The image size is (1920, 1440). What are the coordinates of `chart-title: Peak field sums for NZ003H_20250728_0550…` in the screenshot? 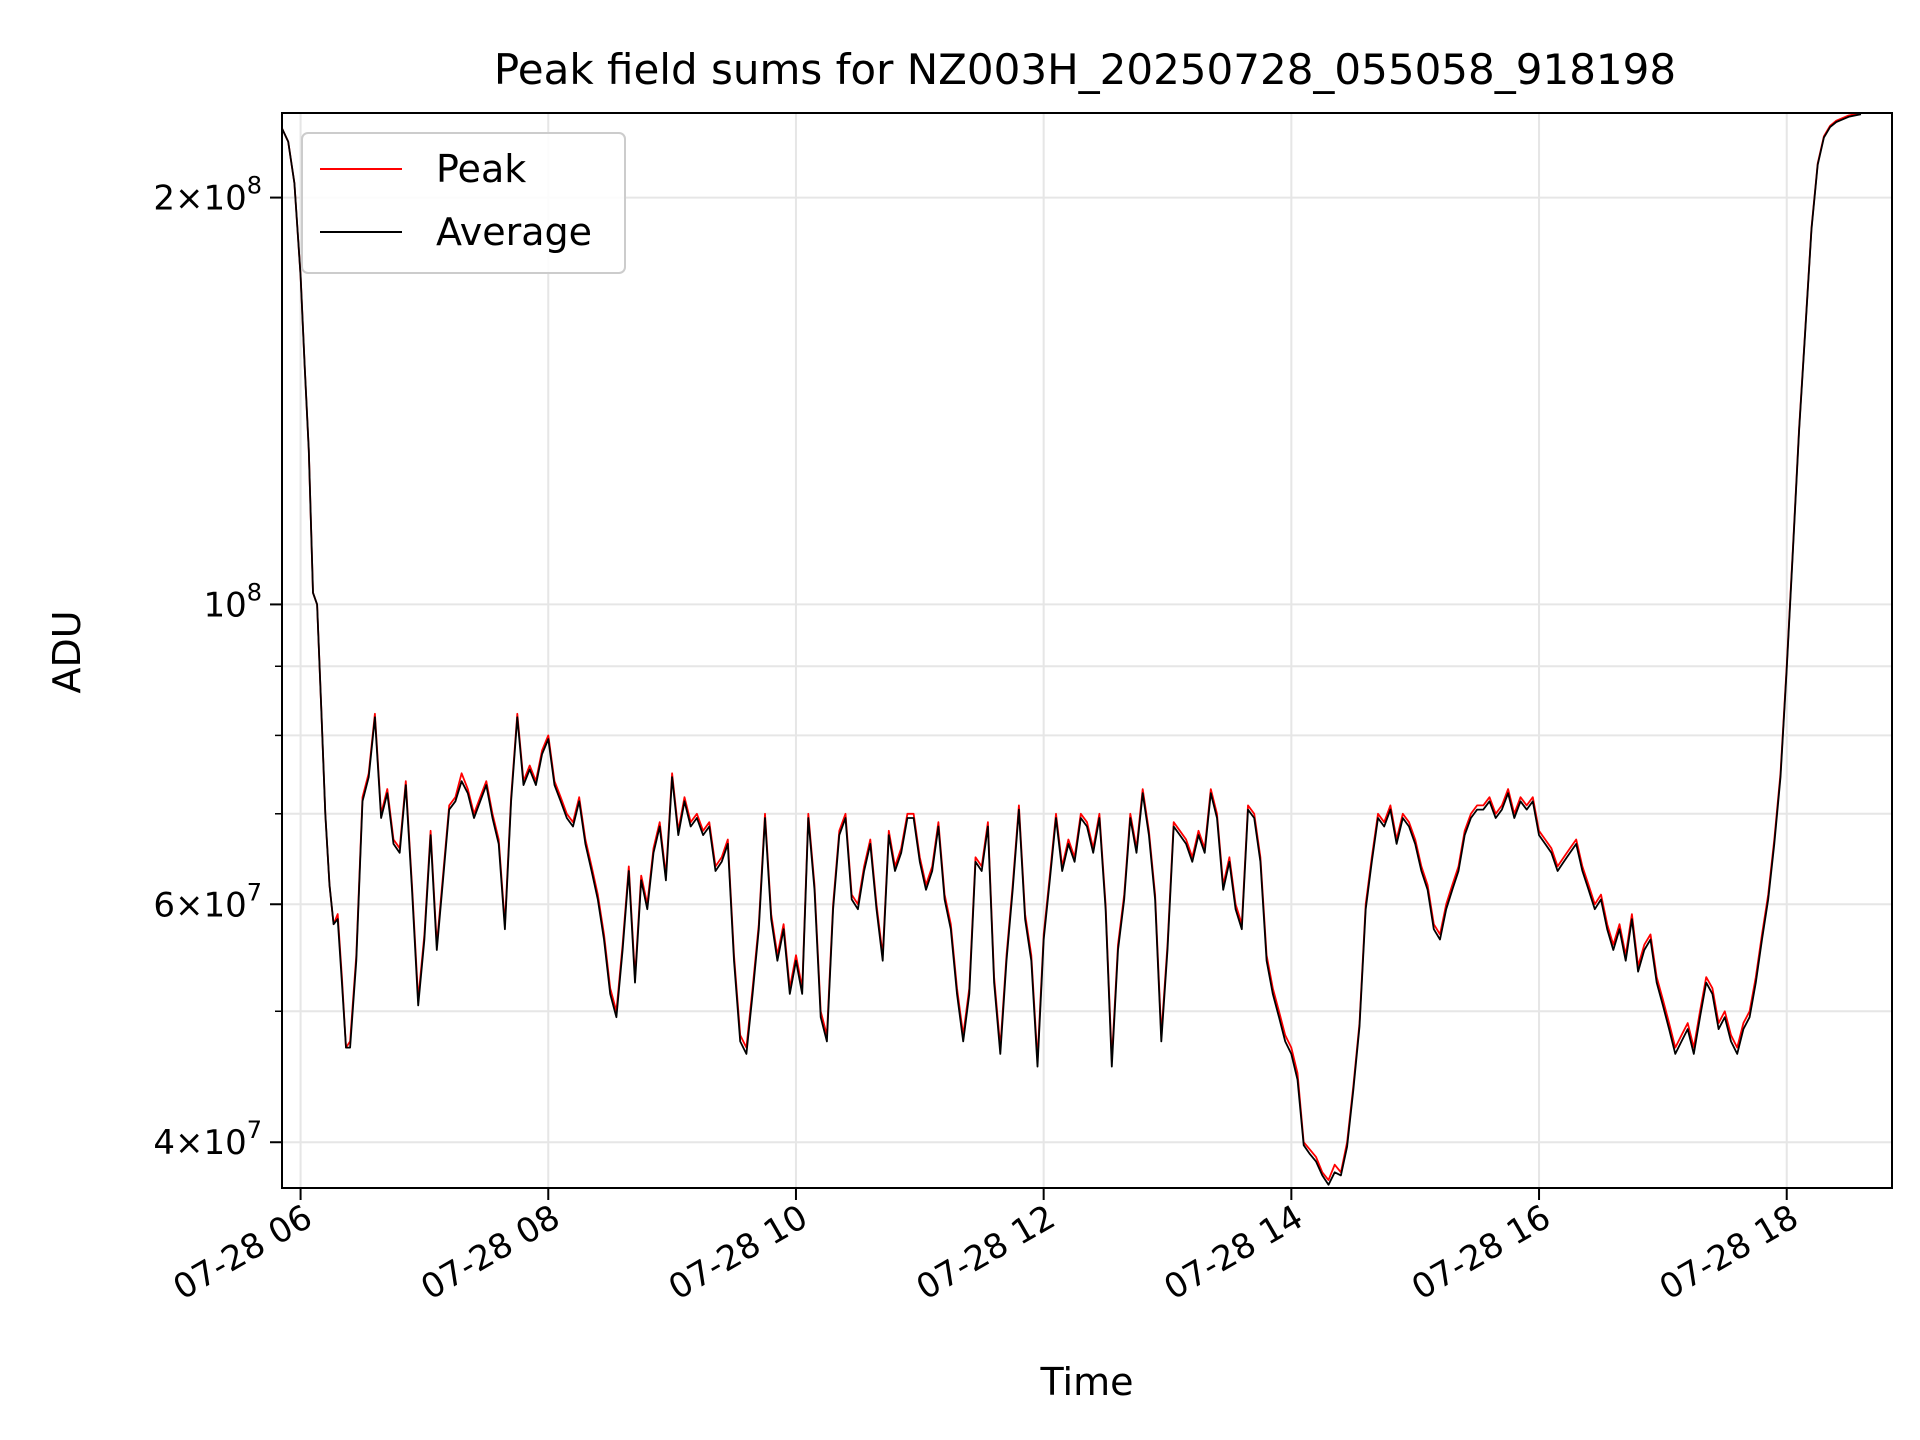 It's located at (1085, 69).